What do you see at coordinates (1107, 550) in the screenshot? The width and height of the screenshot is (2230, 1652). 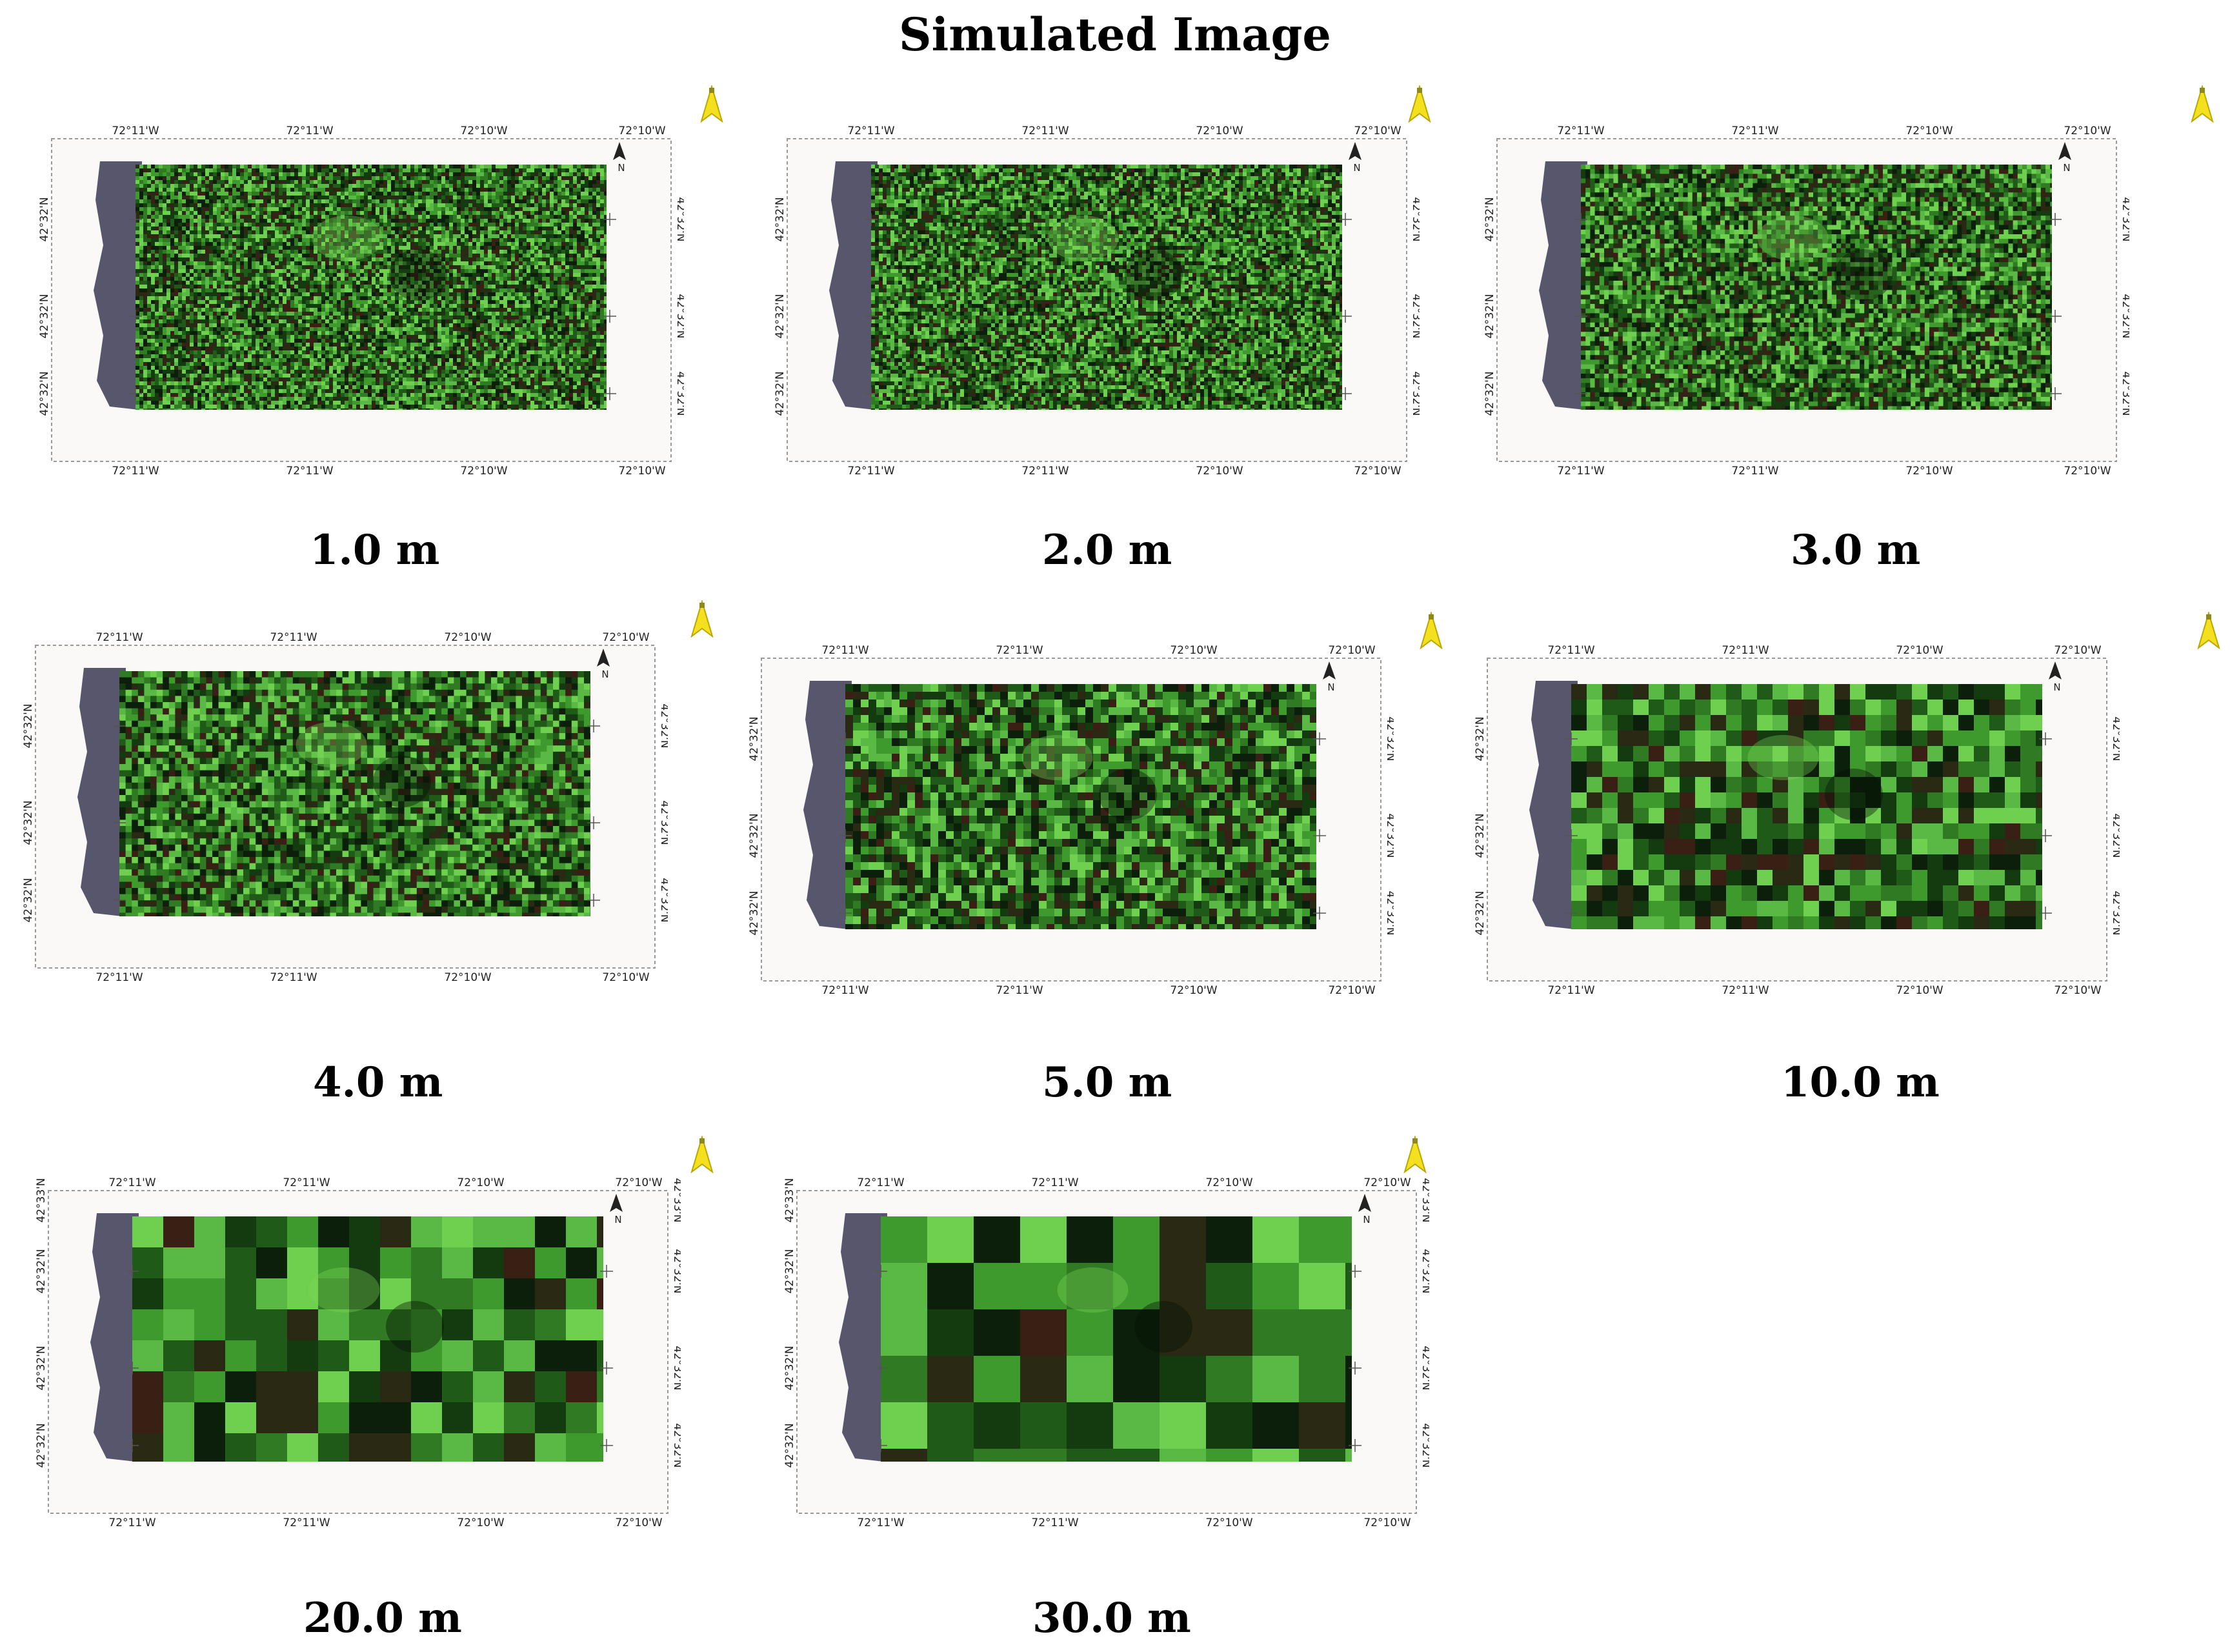 I see `resolution-caption: 2.0 m` at bounding box center [1107, 550].